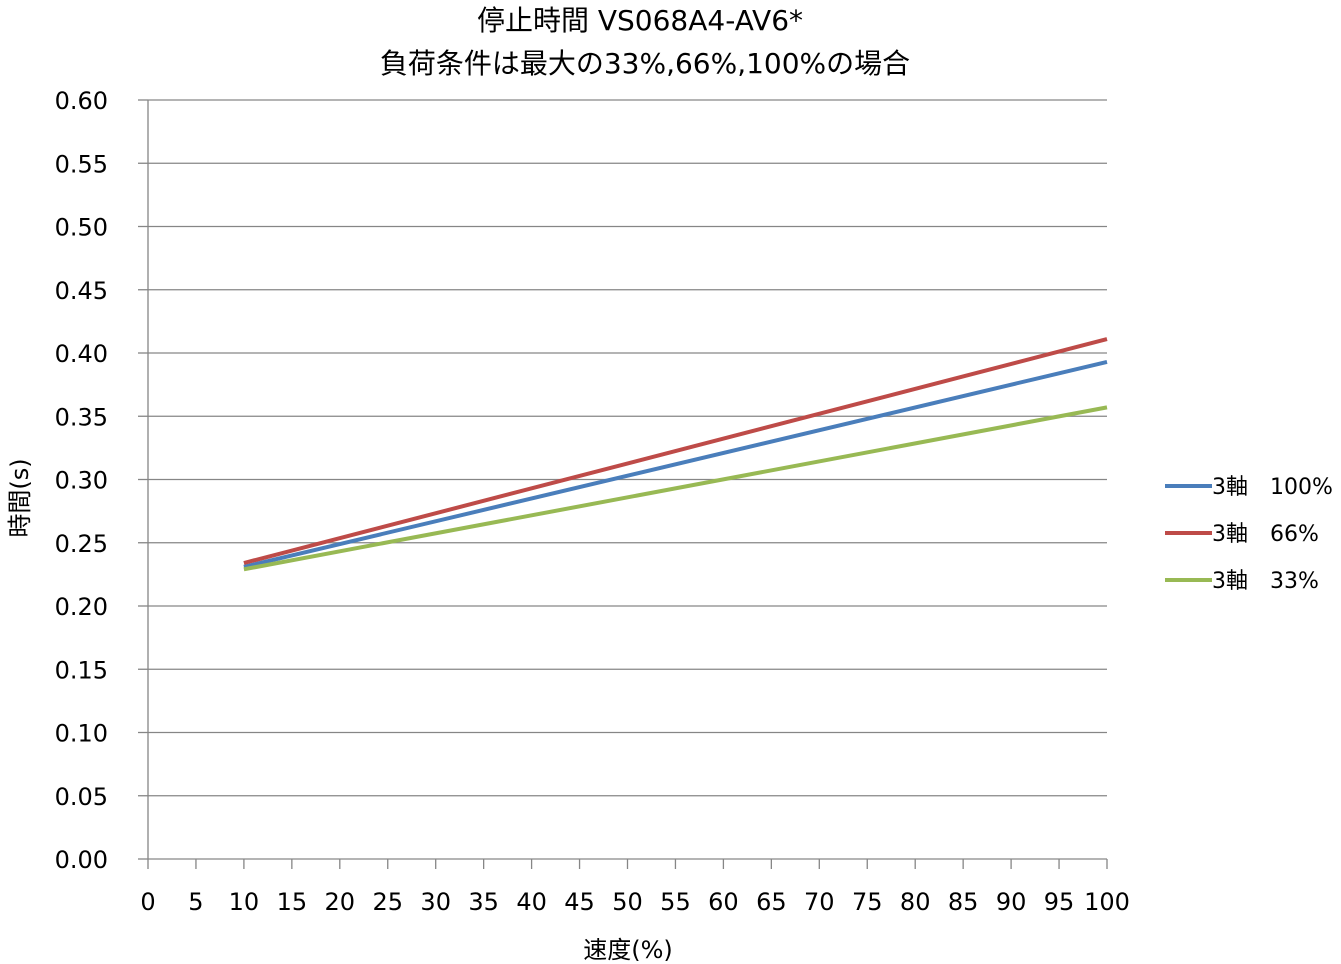  Describe the element at coordinates (1011, 902) in the screenshot. I see `x-tick-label: 90` at that location.